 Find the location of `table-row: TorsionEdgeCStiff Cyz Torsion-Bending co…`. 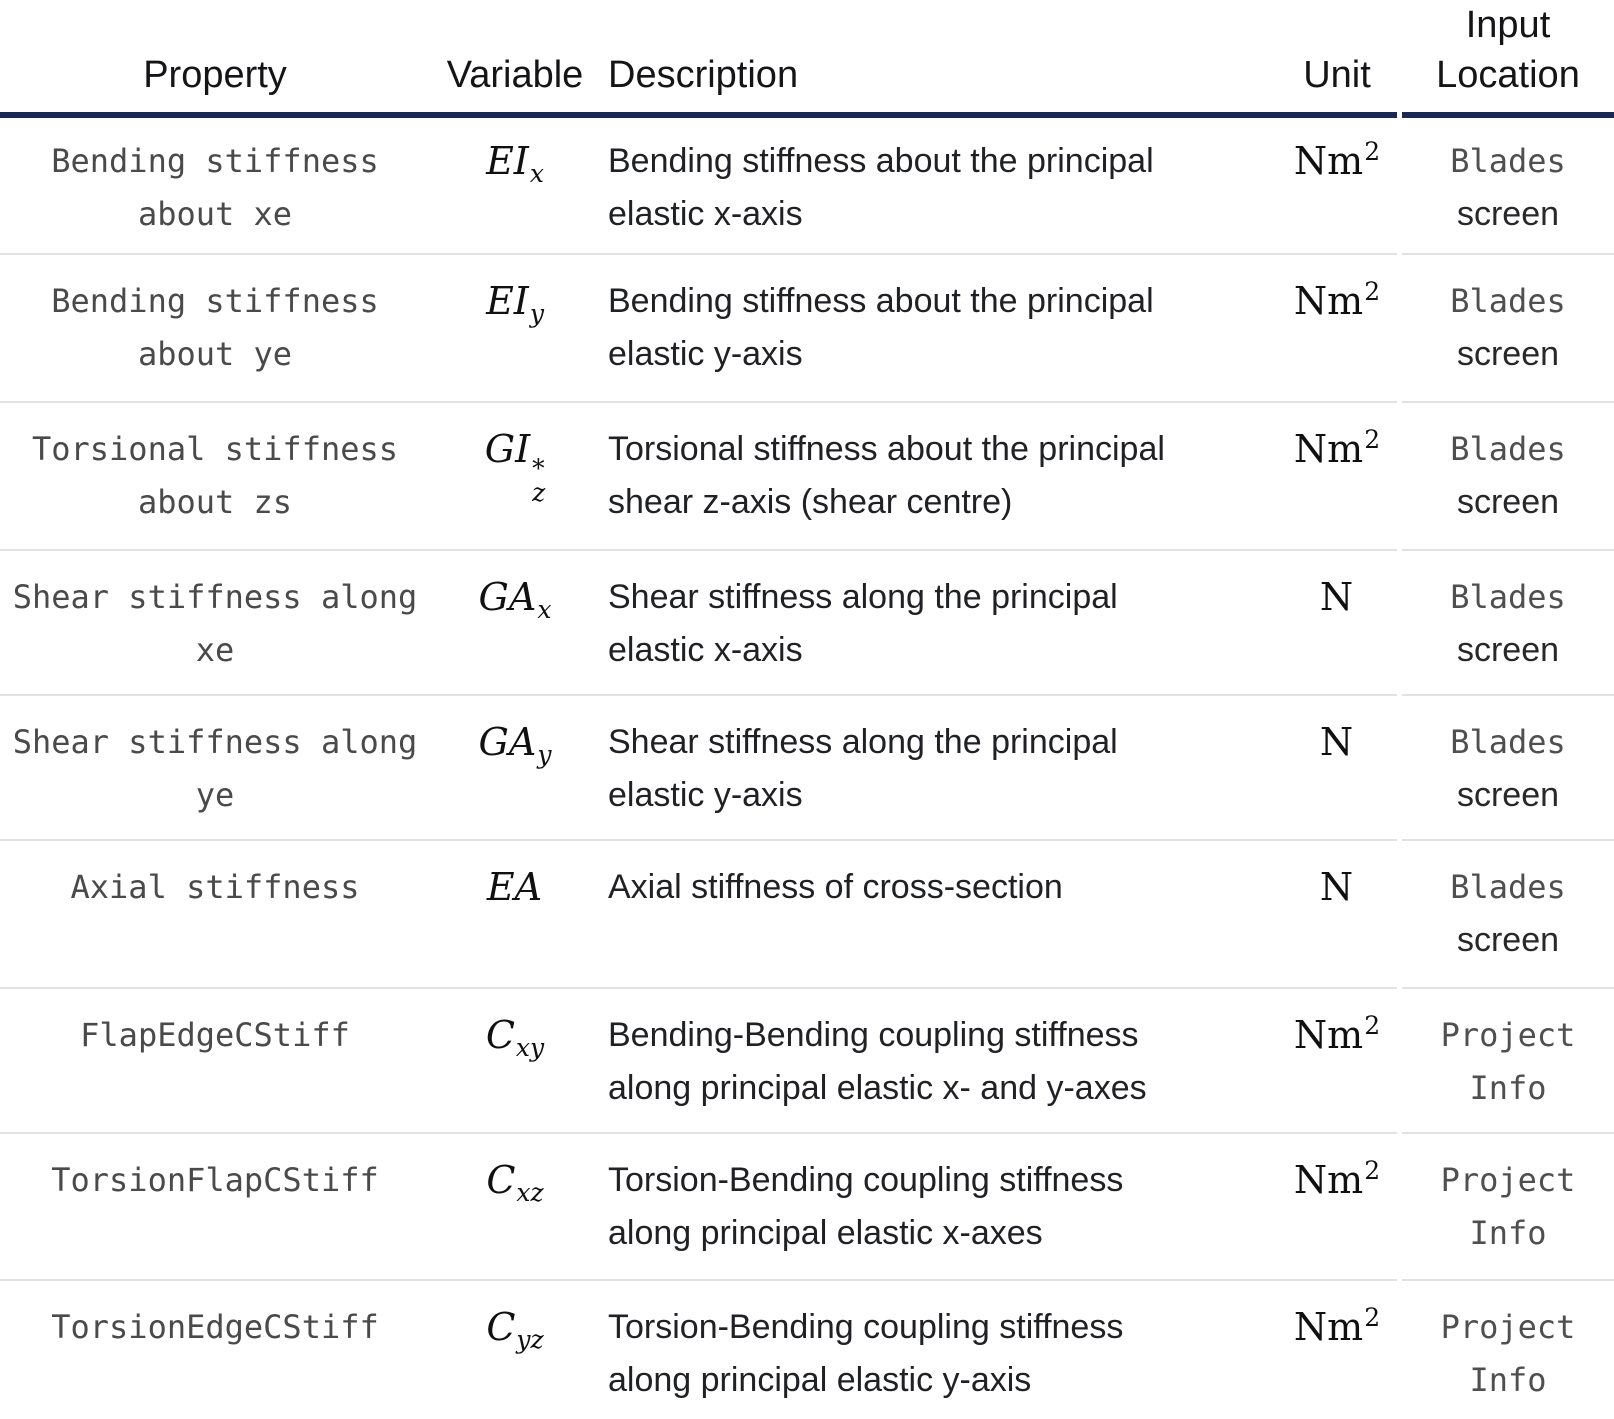

table-row: TorsionEdgeCStiff Cyz Torsion-Bending co… is located at coordinates (807, 1350).